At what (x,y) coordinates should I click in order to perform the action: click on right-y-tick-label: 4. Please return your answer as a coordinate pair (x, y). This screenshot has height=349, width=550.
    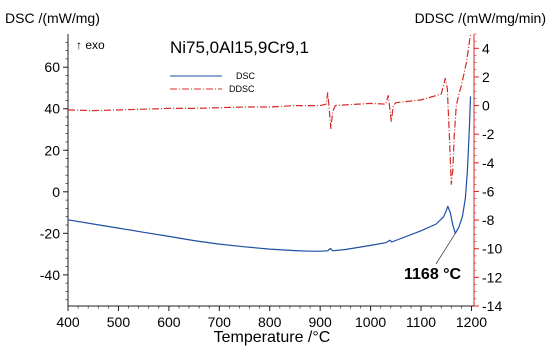
    Looking at the image, I should click on (486, 48).